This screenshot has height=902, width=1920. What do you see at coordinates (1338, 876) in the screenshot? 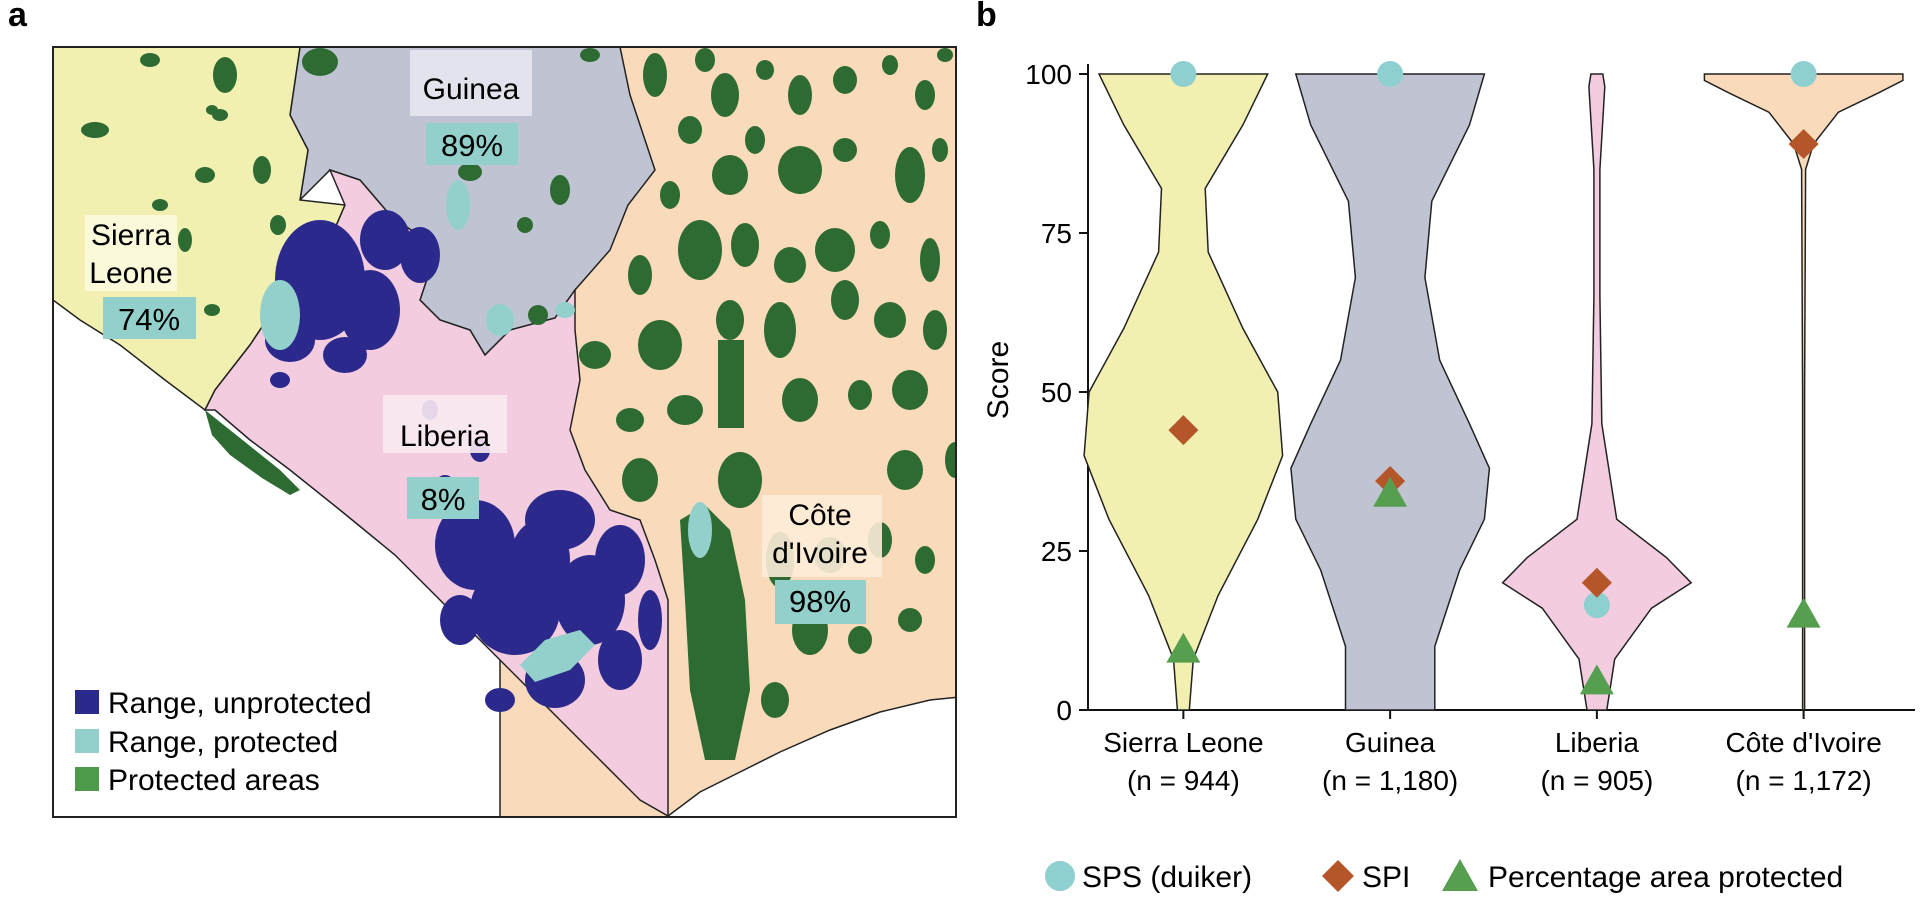
I see `legend-marker-spi` at bounding box center [1338, 876].